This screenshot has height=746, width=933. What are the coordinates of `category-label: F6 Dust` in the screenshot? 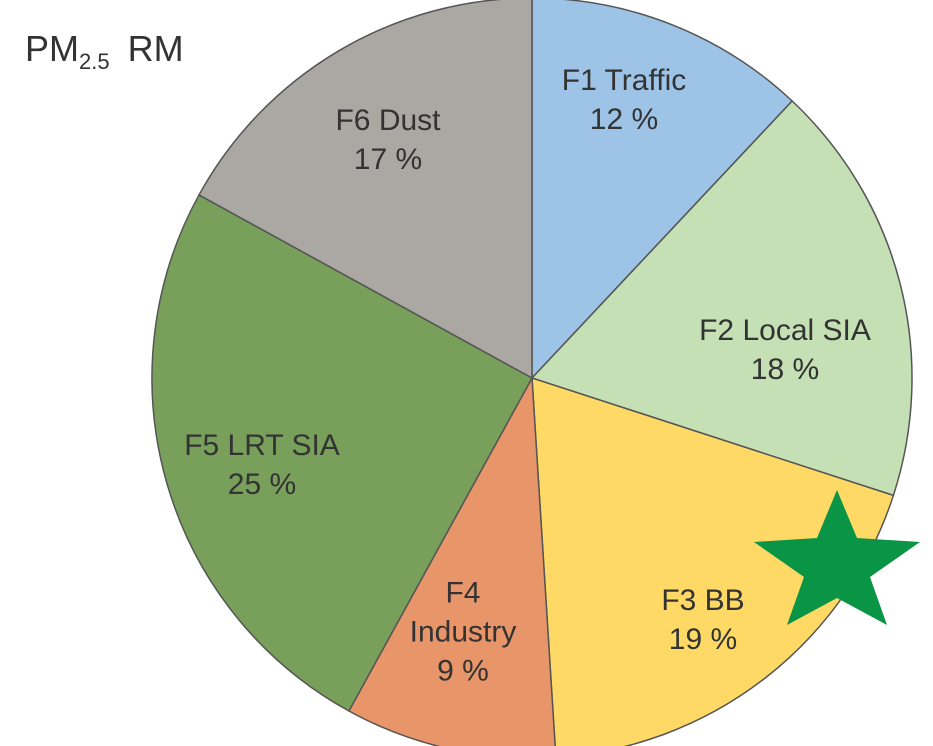 It's located at (388, 120).